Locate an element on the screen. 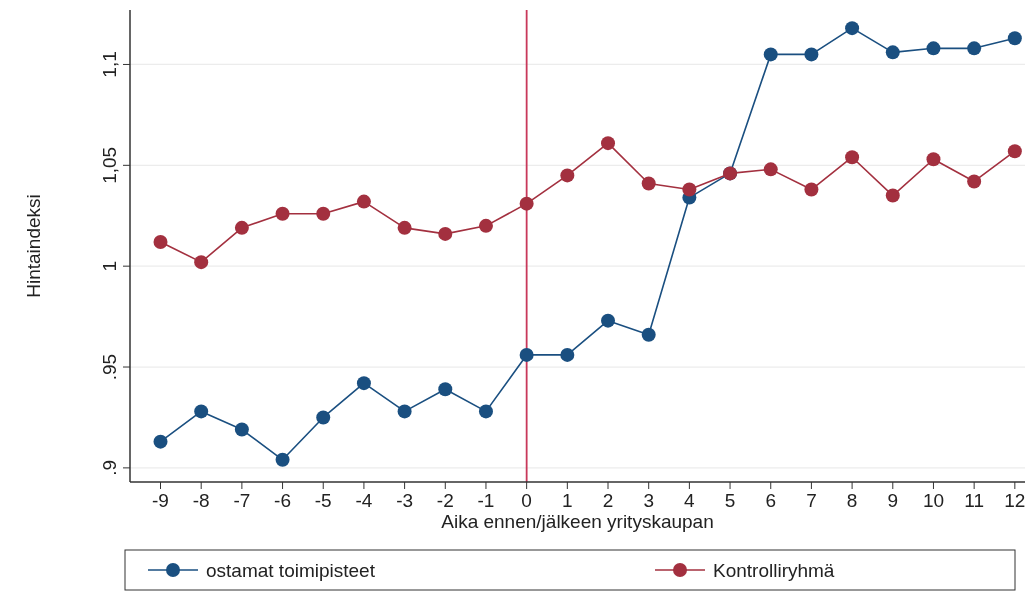 The image size is (1033, 592). x-tick-label: -3 is located at coordinates (405, 500).